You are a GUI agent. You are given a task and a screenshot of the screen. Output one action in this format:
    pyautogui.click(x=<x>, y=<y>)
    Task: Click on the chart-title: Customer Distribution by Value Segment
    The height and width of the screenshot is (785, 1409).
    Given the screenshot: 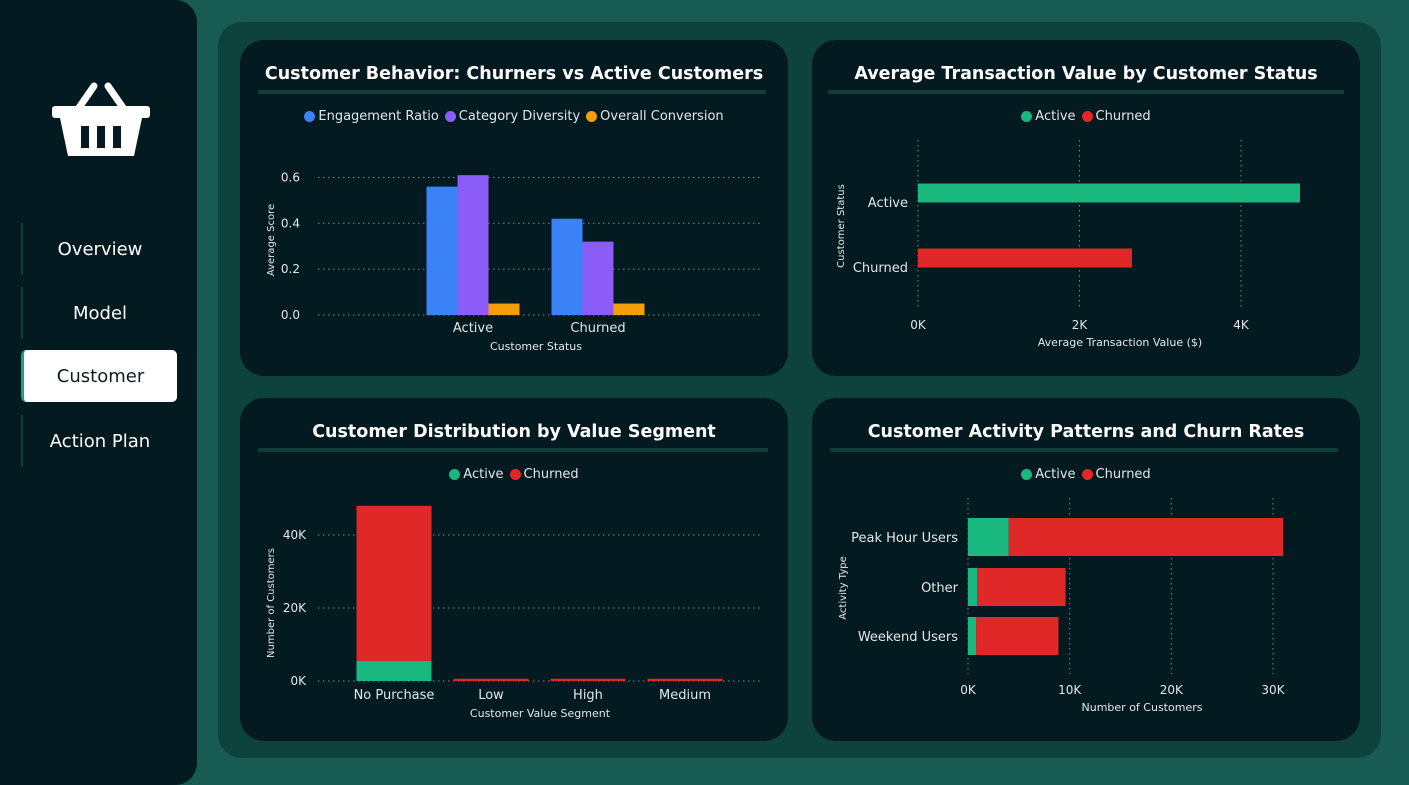 What is the action you would take?
    pyautogui.click(x=514, y=432)
    